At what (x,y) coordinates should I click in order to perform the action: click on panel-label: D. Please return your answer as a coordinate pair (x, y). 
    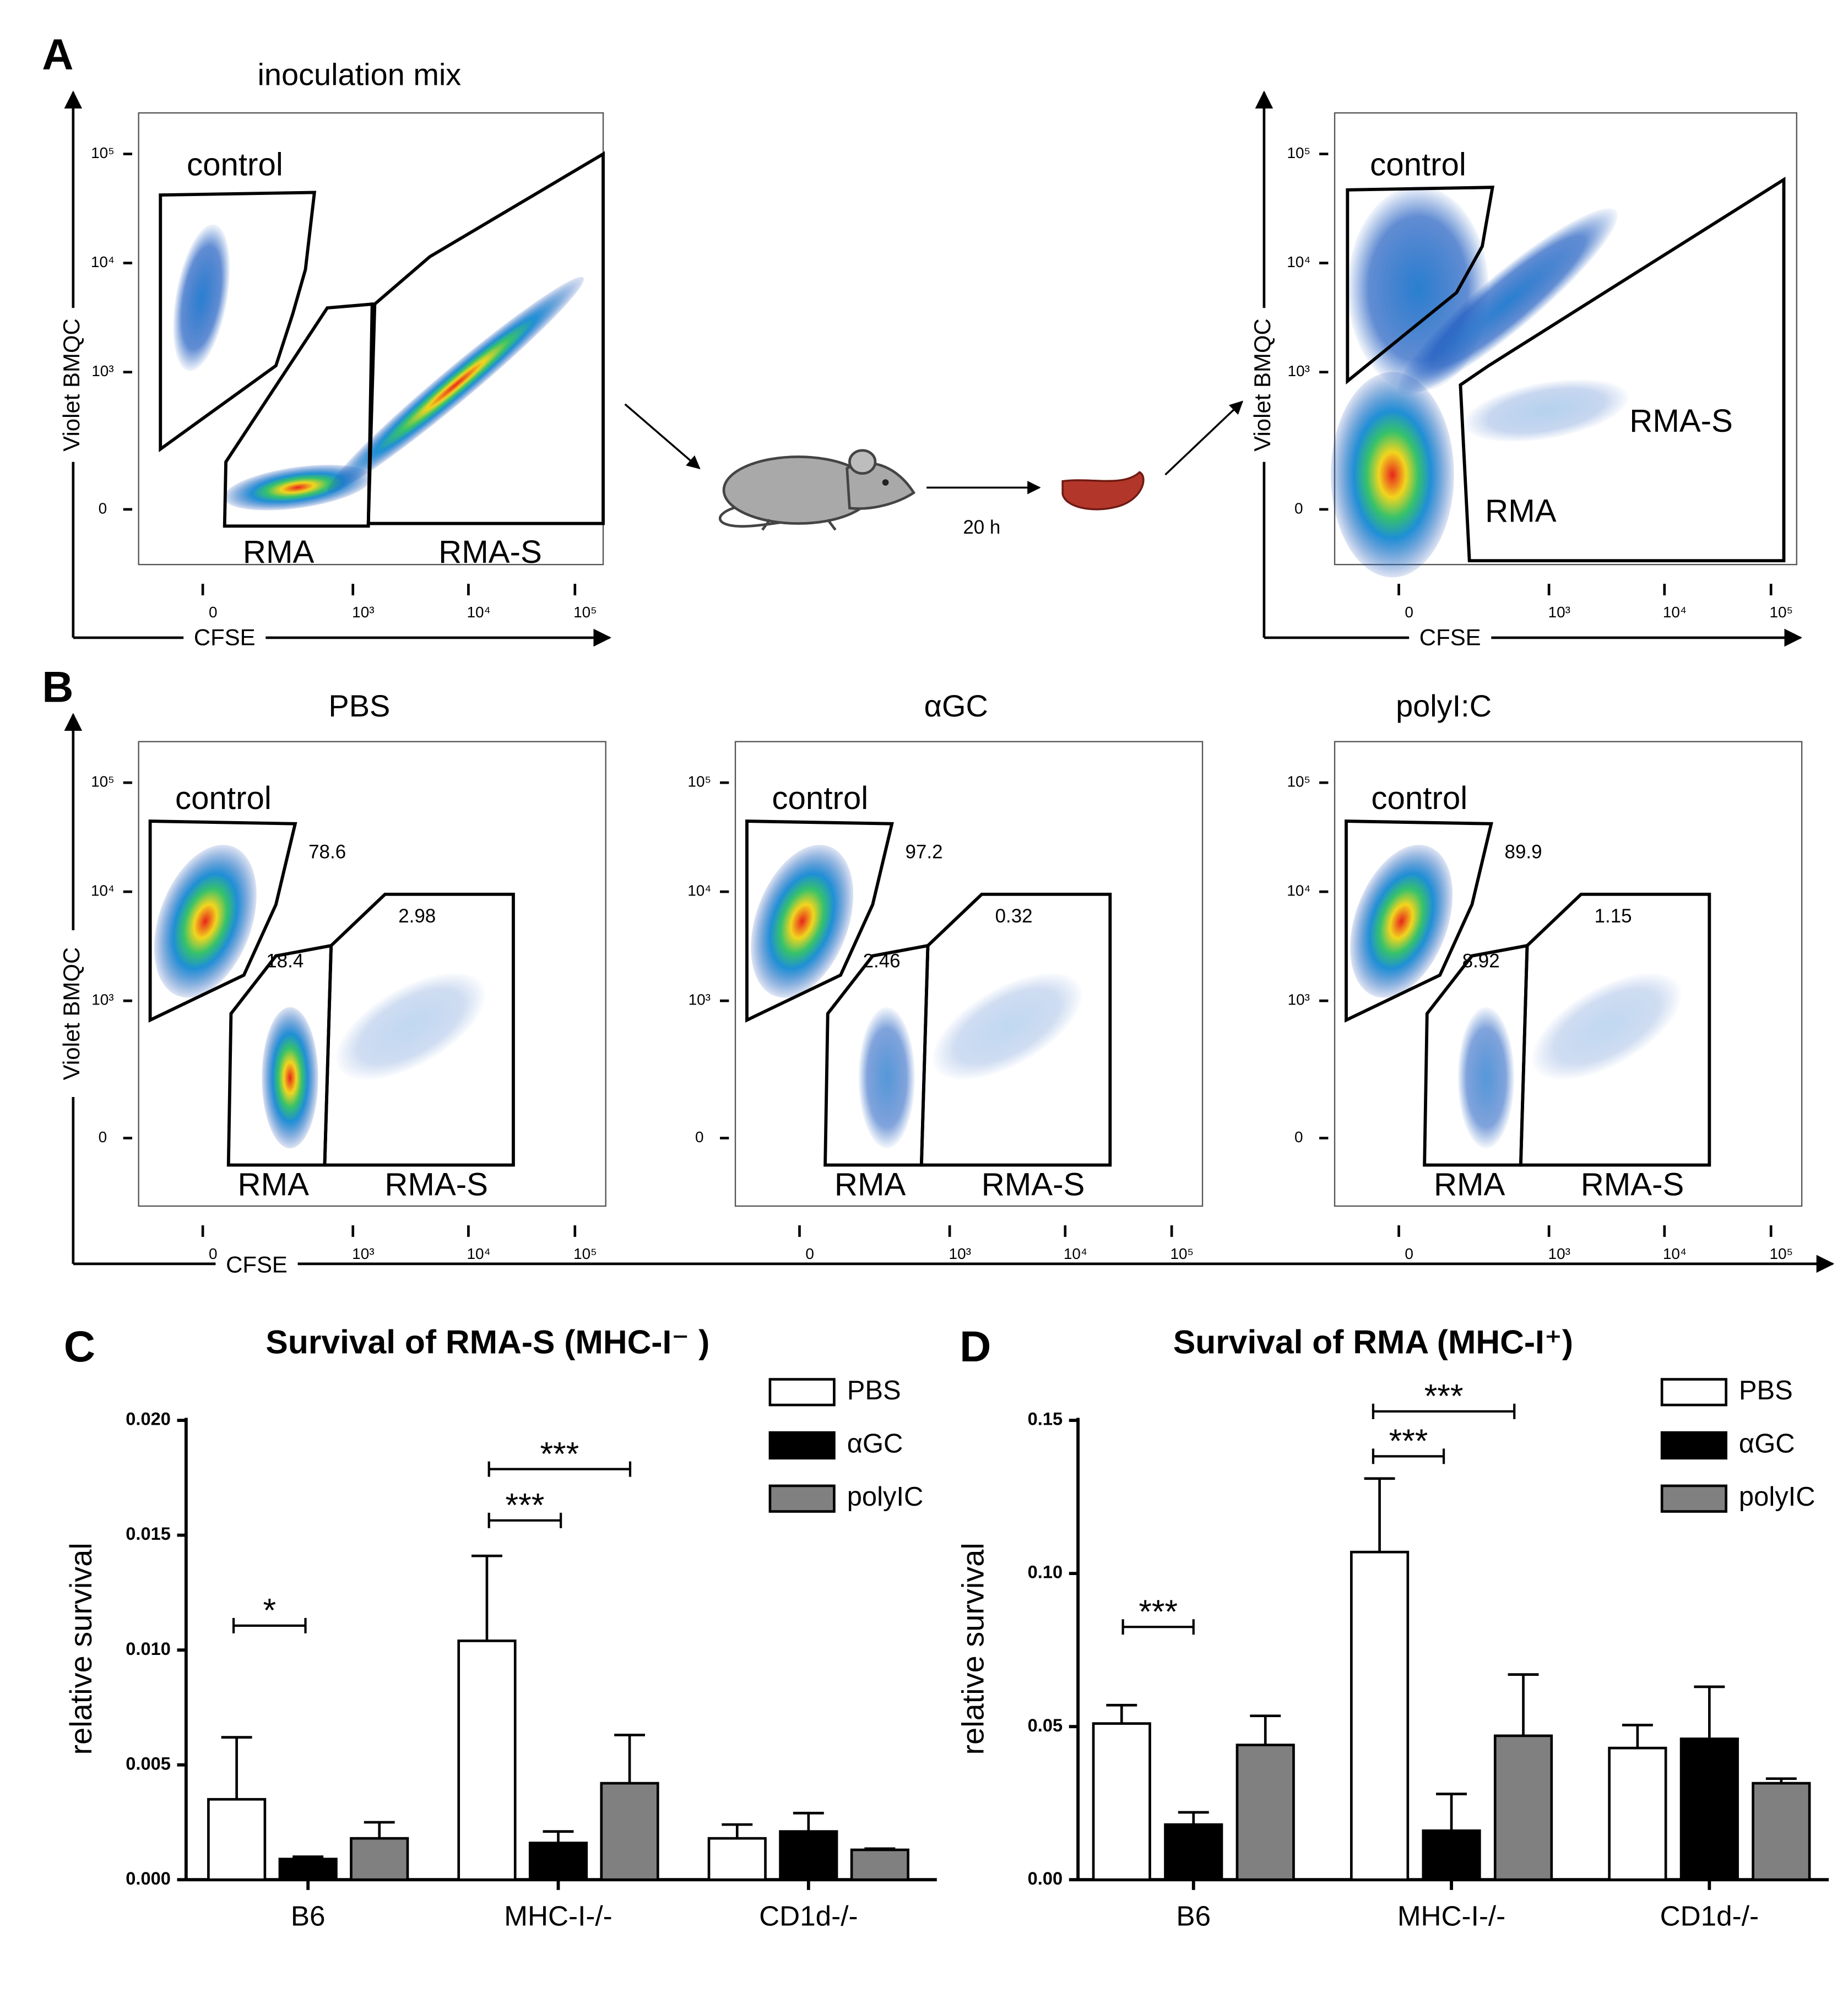
    Looking at the image, I should click on (976, 1346).